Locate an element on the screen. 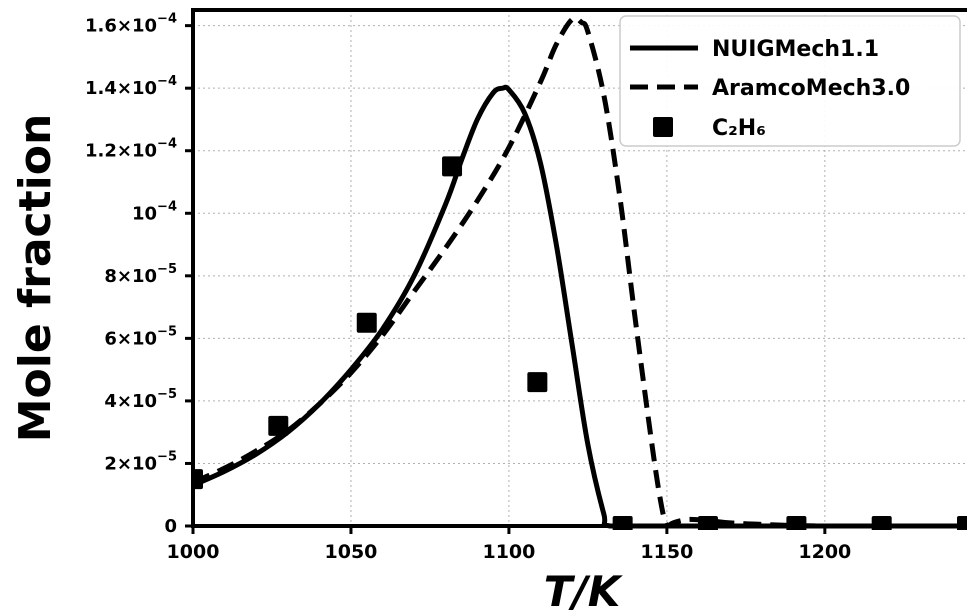  legend: NUIGMech1.1 AramcoMech3.0 C₂H₆ is located at coordinates (790, 81).